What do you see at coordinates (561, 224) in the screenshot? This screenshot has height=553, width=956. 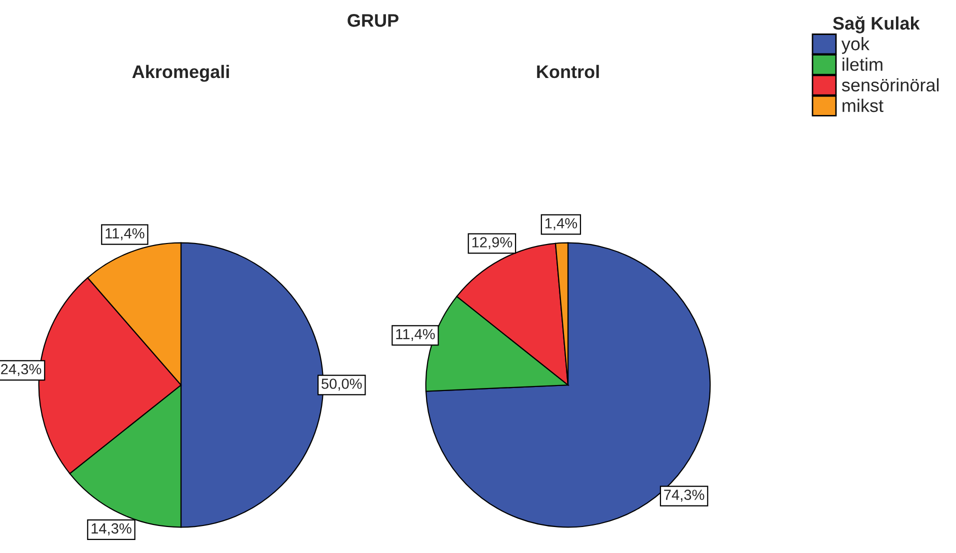 I see `data-label: 1,4%` at bounding box center [561, 224].